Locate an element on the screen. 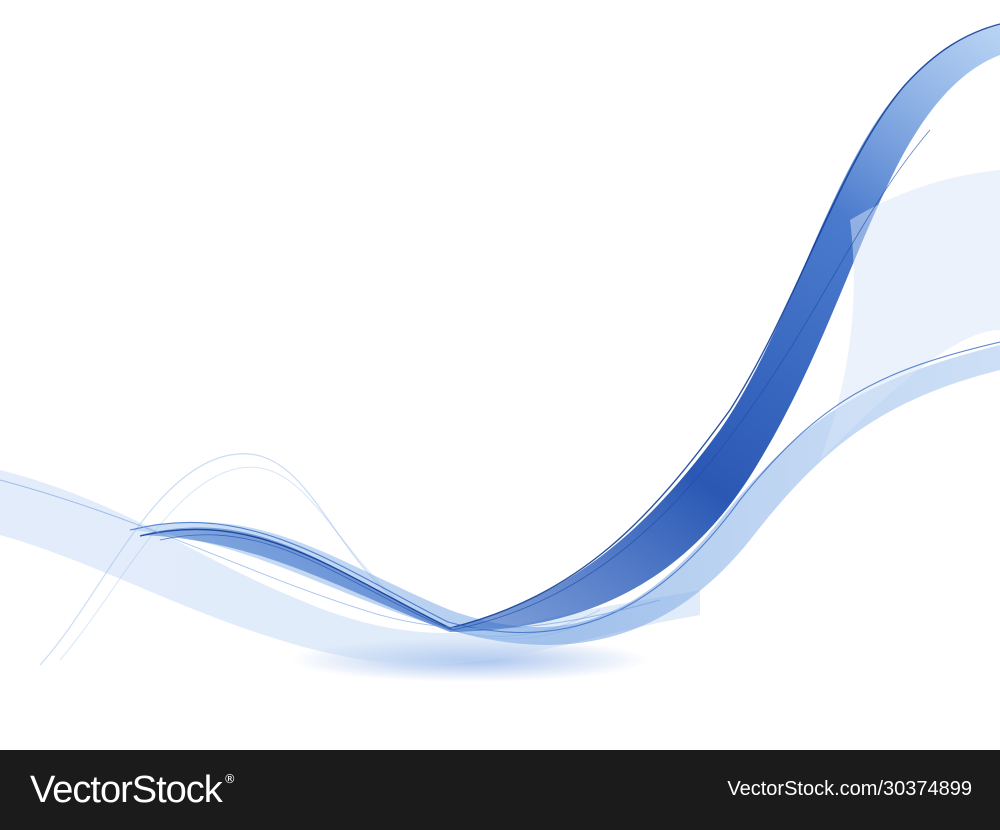 The width and height of the screenshot is (1000, 830). brand-logo: VectorStock ® is located at coordinates (133, 789).